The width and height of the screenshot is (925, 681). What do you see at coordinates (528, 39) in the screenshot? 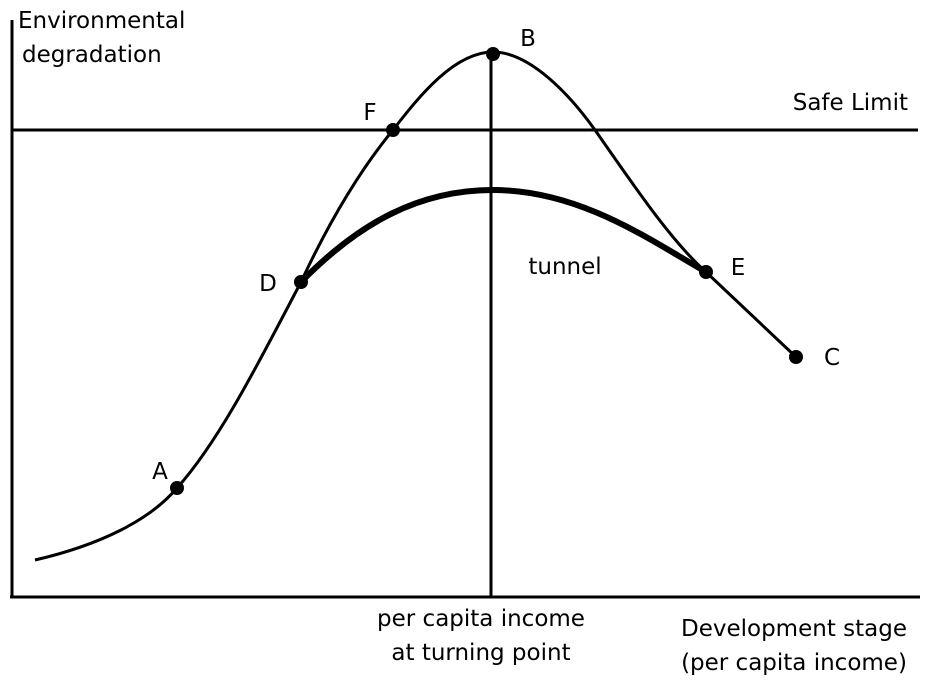
I see `point-label: B` at bounding box center [528, 39].